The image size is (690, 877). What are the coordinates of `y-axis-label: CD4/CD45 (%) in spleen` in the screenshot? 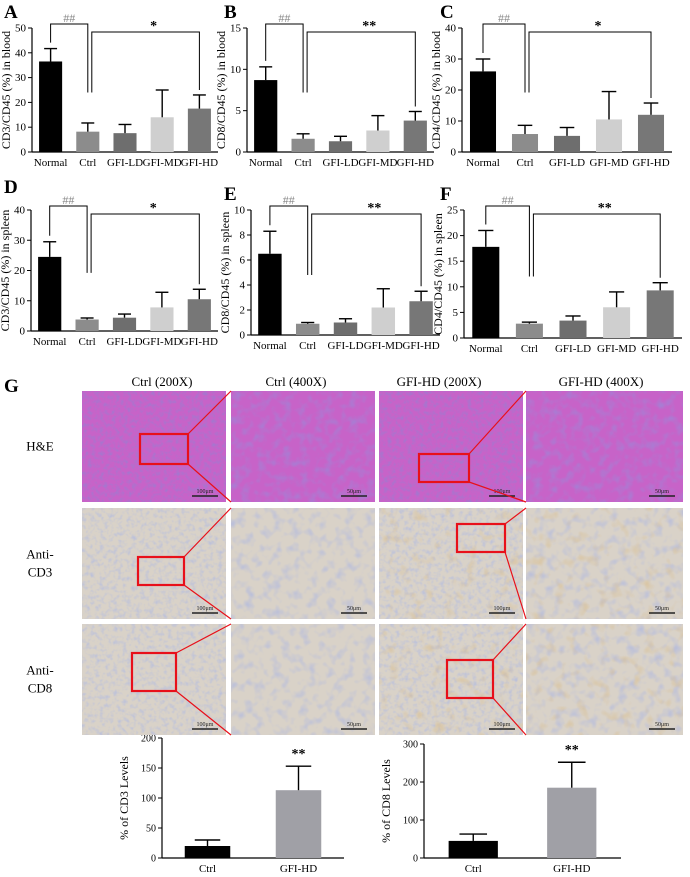 It's located at (438, 274).